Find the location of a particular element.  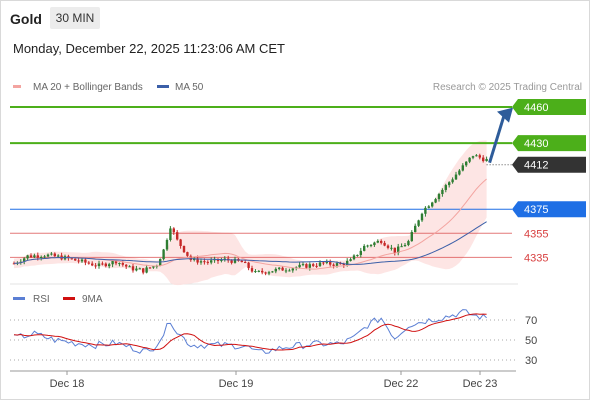

rsi-ma-legend-swatch is located at coordinates (69, 298).